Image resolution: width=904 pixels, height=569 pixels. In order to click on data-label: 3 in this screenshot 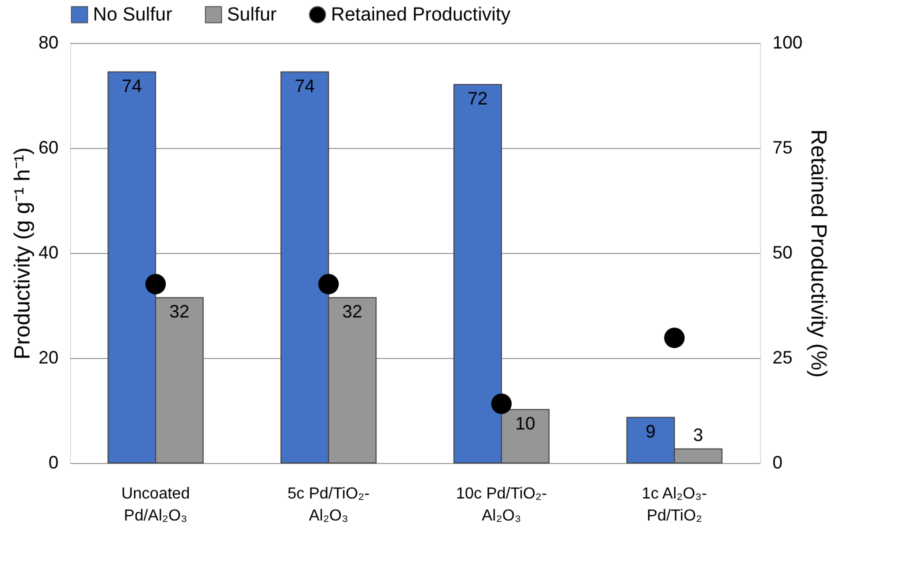, I will do `click(698, 434)`.